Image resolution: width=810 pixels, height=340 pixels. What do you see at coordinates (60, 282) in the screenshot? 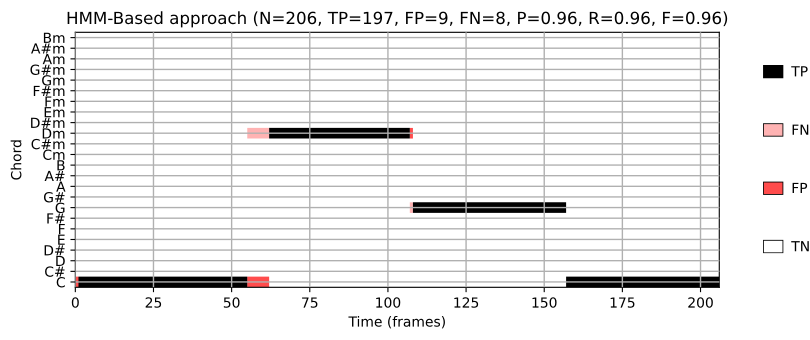
I see `y-tick-label: C` at bounding box center [60, 282].